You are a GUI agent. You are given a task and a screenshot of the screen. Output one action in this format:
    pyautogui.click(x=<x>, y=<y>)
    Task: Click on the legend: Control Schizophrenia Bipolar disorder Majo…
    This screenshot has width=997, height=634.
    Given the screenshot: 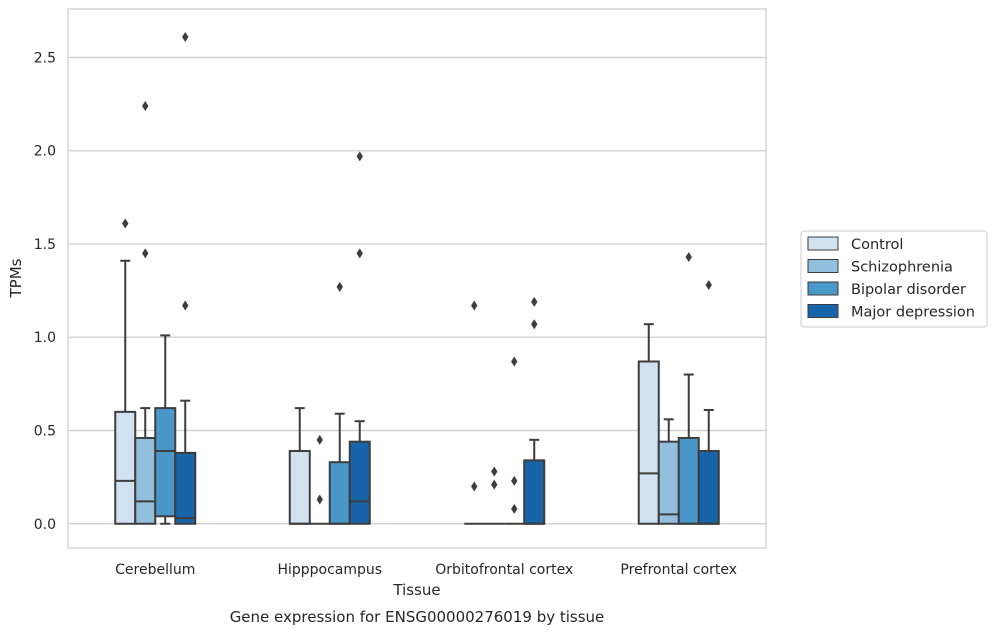 What is the action you would take?
    pyautogui.click(x=894, y=279)
    